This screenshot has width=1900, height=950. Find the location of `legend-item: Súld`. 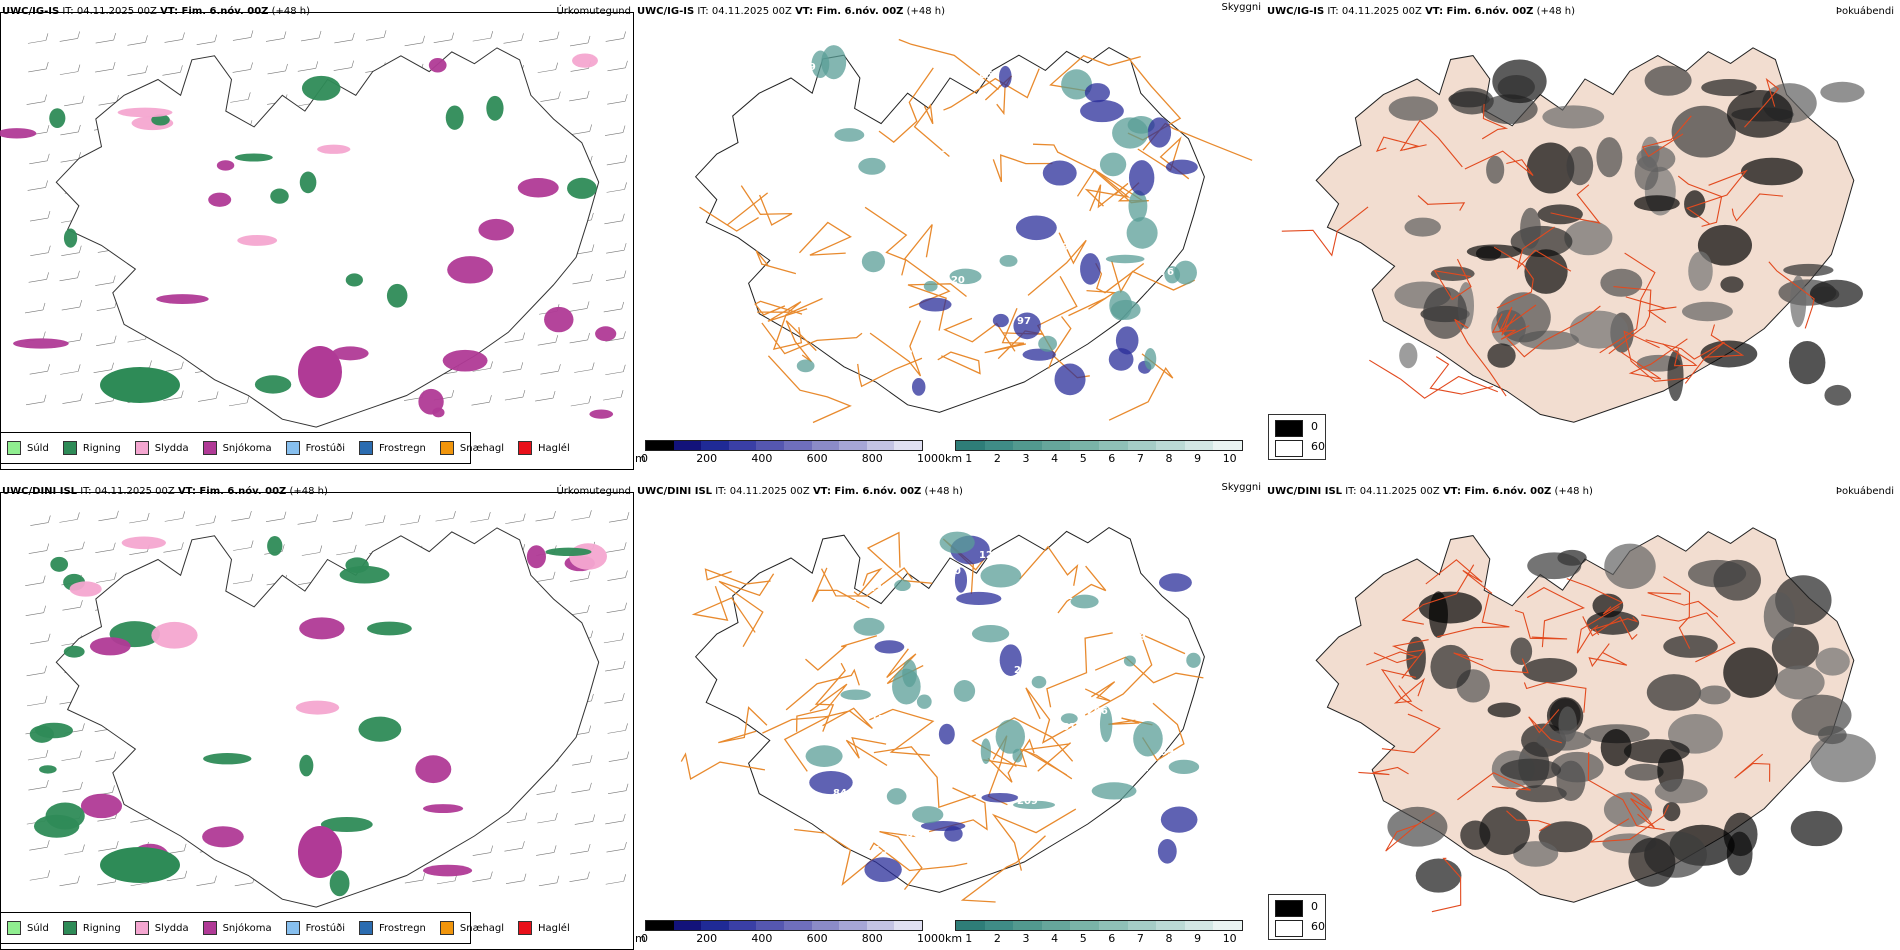

legend-item: Súld is located at coordinates (28, 928).